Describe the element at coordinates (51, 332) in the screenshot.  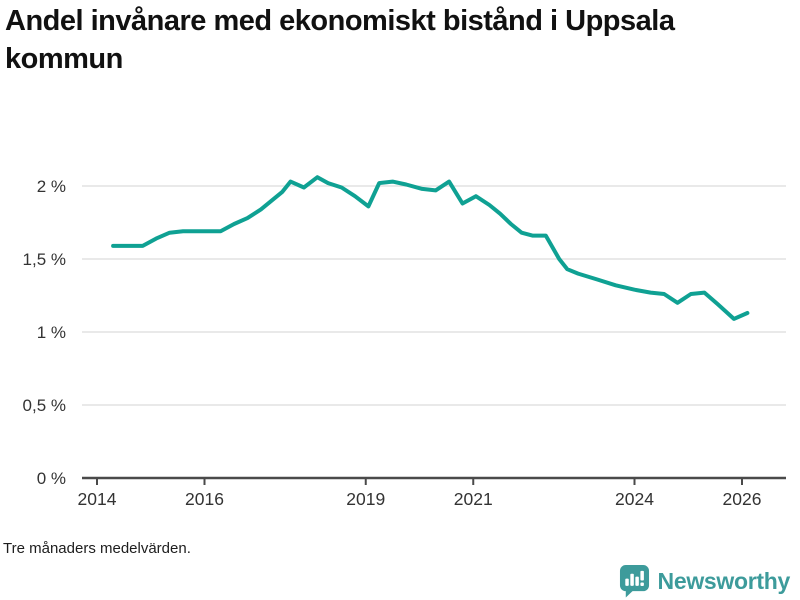
I see `y-axis-tick-label: 1 %` at that location.